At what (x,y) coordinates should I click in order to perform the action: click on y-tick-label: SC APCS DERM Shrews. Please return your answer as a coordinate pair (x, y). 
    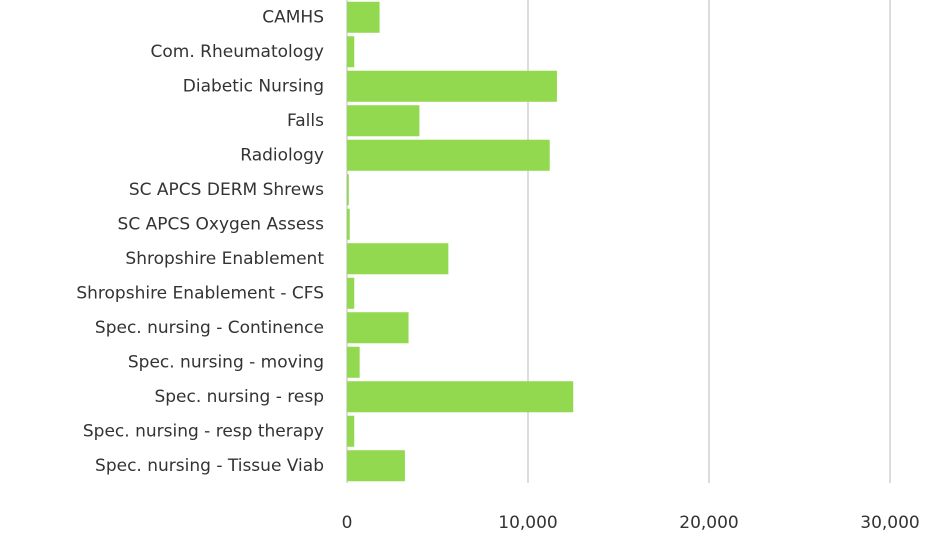
    Looking at the image, I should click on (226, 190).